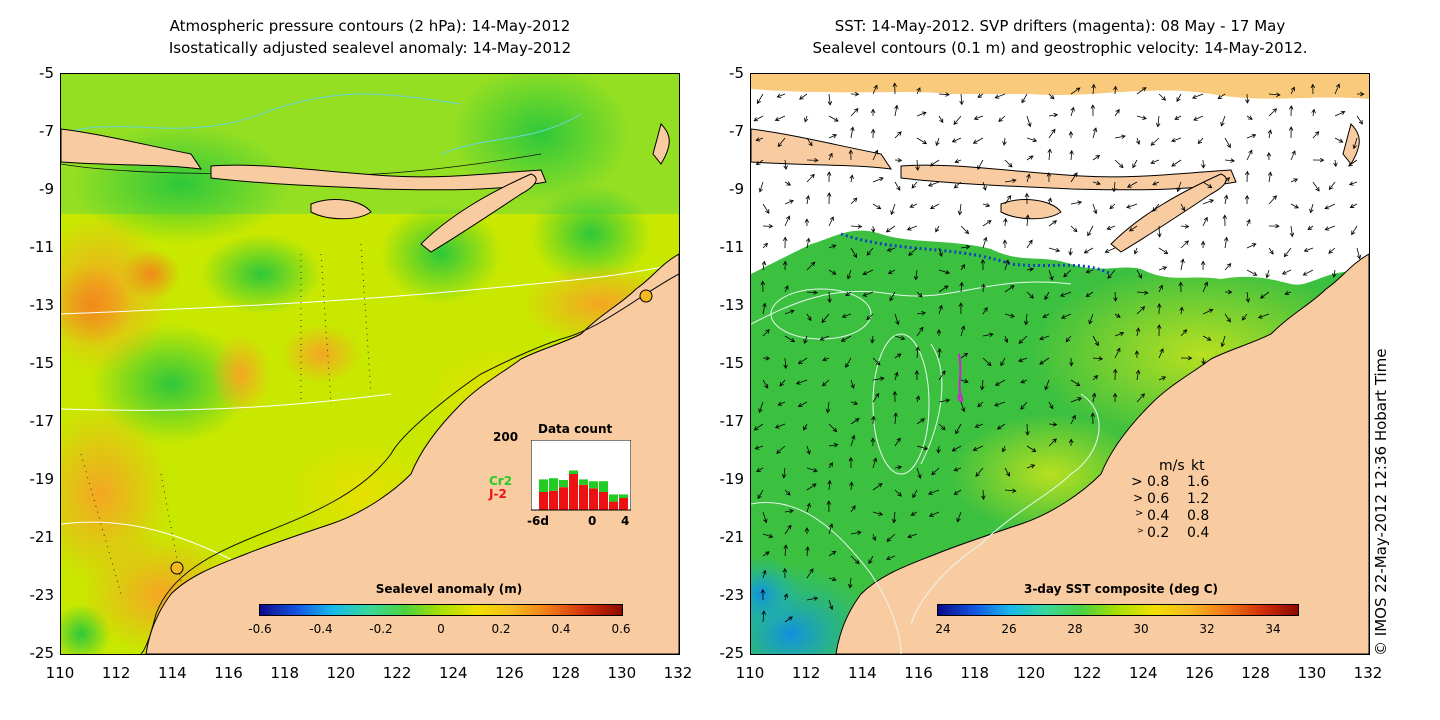 The image size is (1440, 720). What do you see at coordinates (1198, 482) in the screenshot?
I see `velocity-kt-1: 1.6` at bounding box center [1198, 482].